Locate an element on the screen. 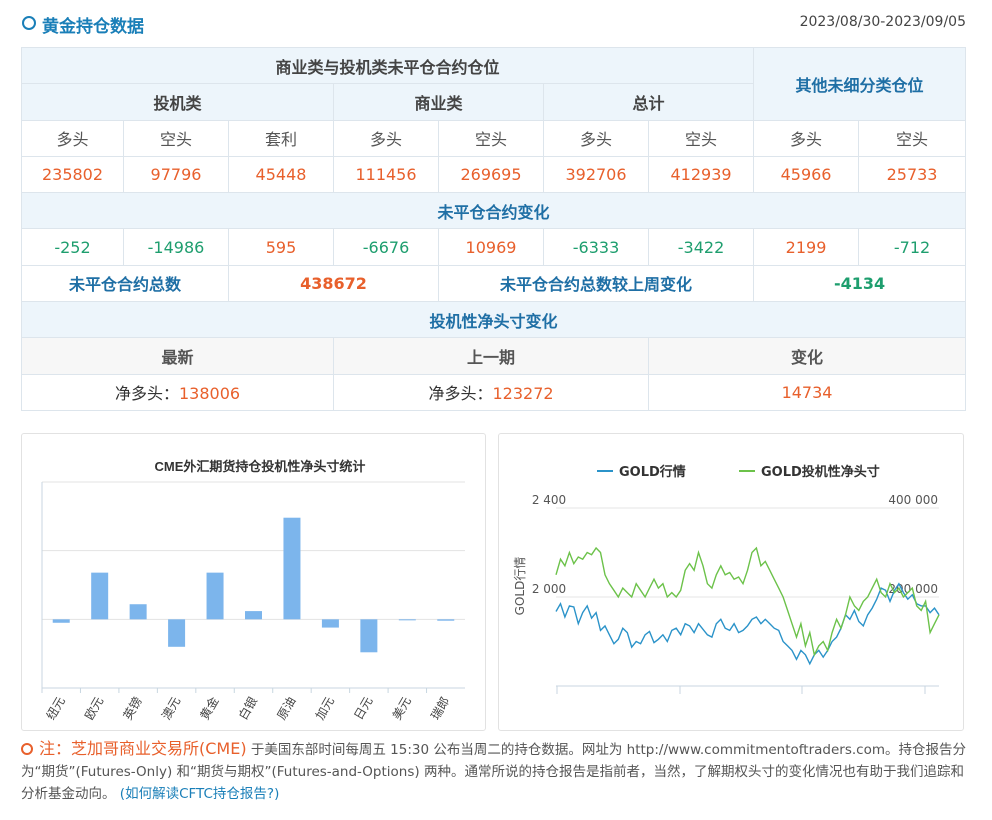 This screenshot has height=820, width=992. x-tick-label: 美元 is located at coordinates (402, 709).